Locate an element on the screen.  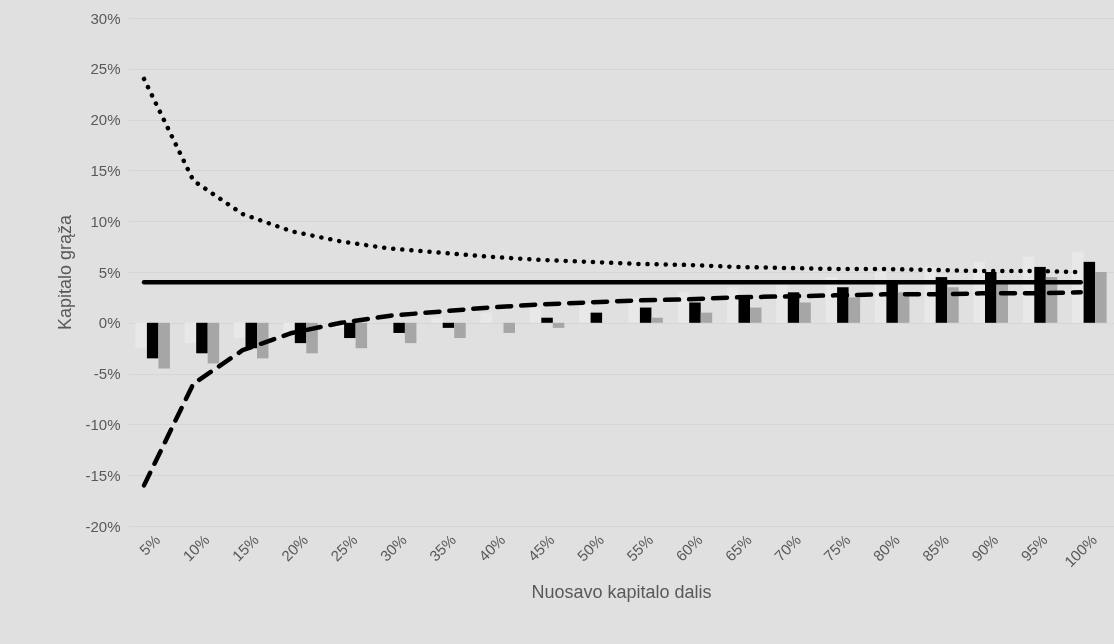
y-tick-label: 5% is located at coordinates (109, 272).